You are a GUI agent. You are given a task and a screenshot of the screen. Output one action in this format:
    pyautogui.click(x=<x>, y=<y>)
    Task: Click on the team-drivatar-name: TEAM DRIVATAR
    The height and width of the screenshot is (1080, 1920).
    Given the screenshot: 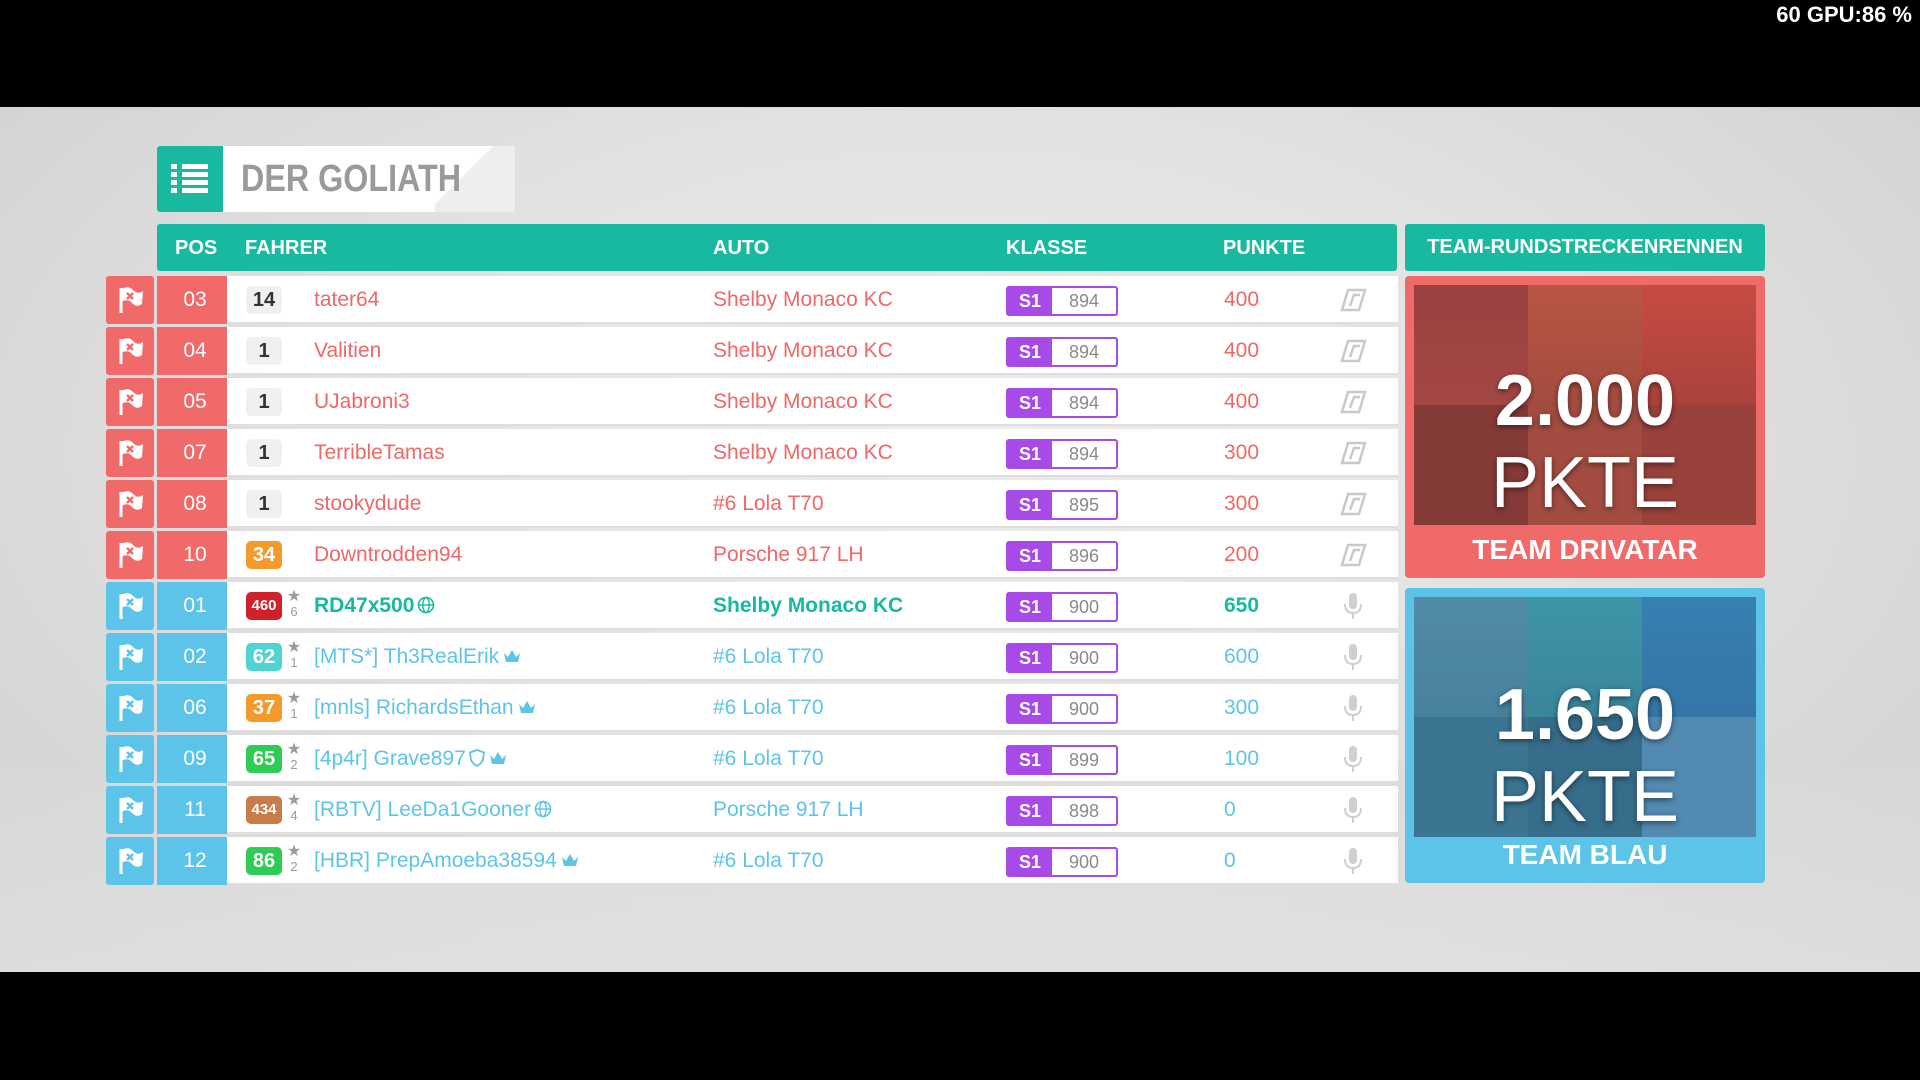 What is the action you would take?
    pyautogui.click(x=1585, y=549)
    